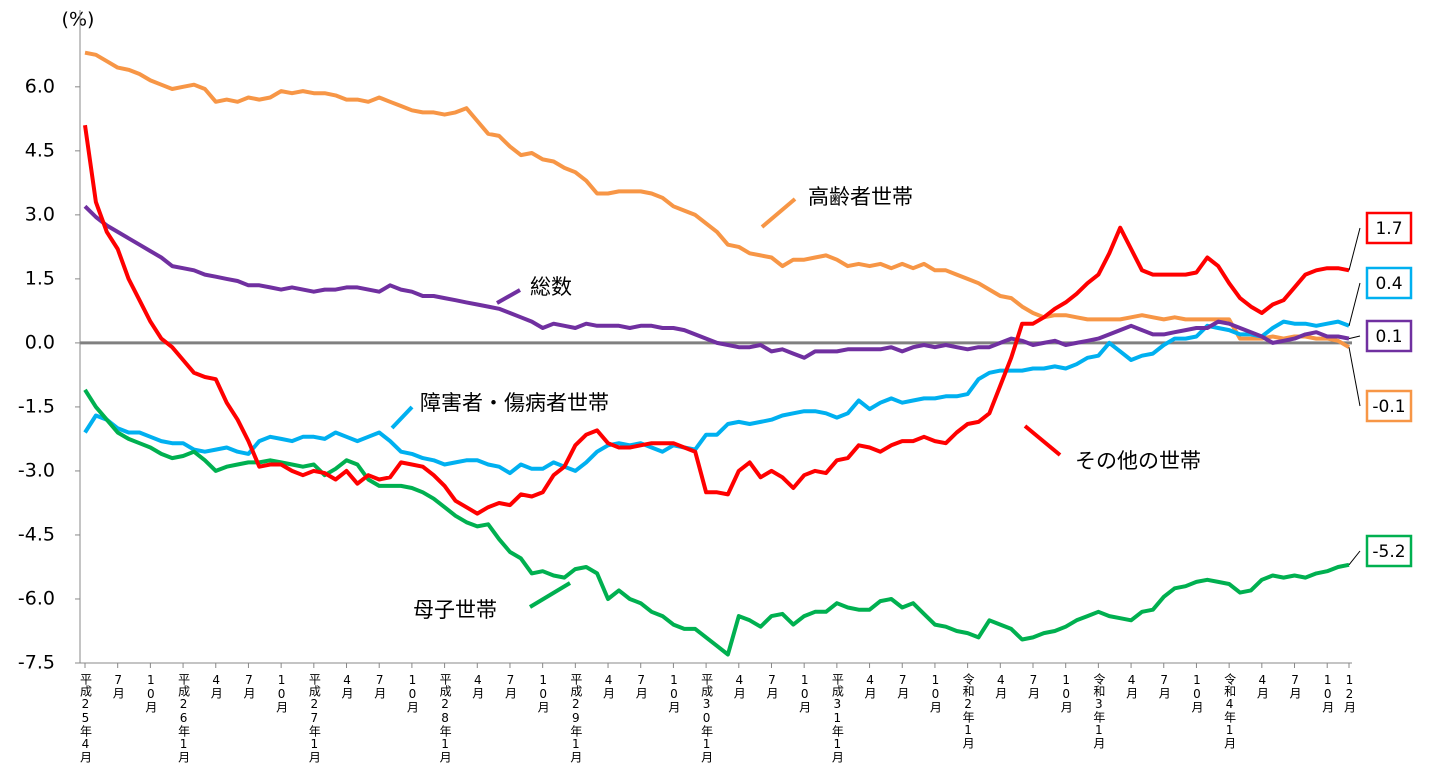 This screenshot has width=1430, height=771. What do you see at coordinates (314, 718) in the screenshot?
I see `x-tick-label: 平成27年1月` at bounding box center [314, 718].